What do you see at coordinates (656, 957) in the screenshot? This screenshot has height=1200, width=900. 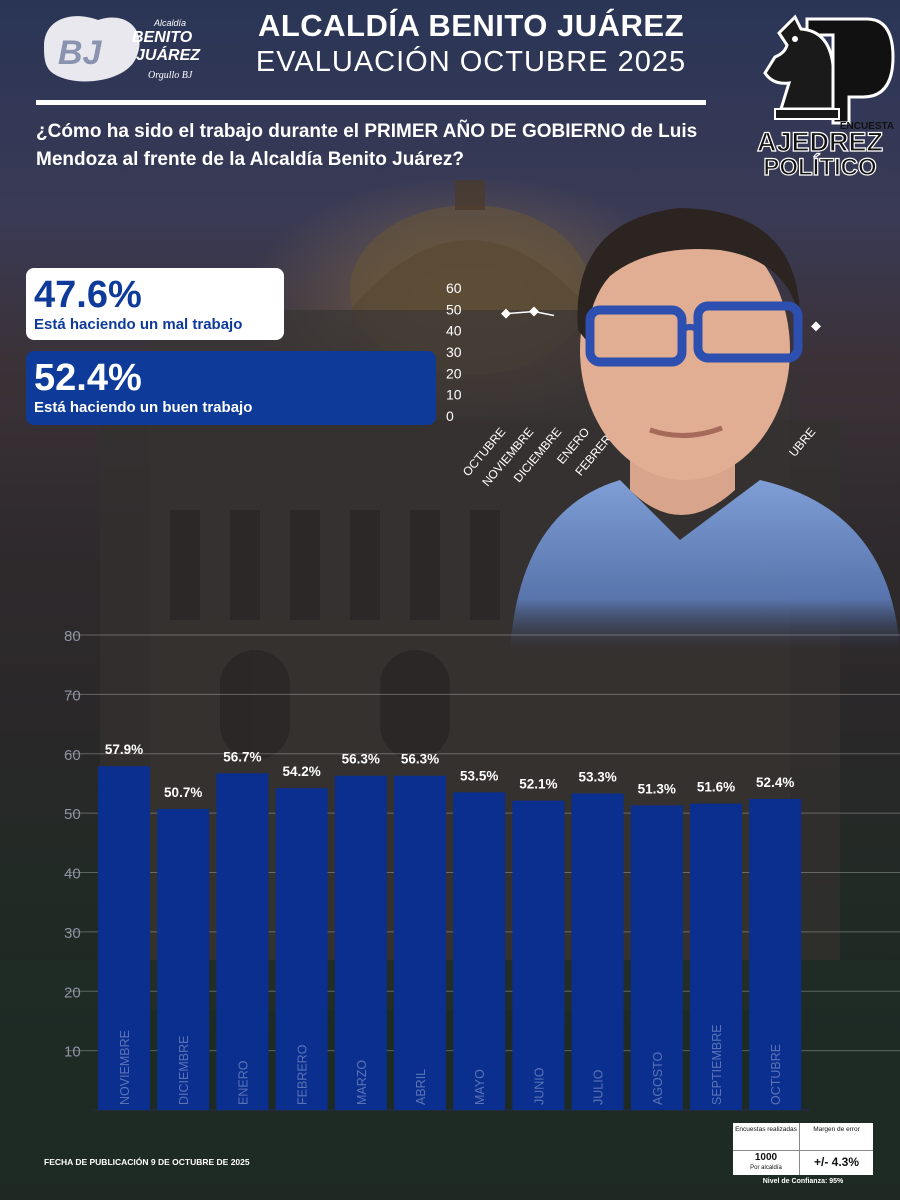 I see `bar-agosto` at bounding box center [656, 957].